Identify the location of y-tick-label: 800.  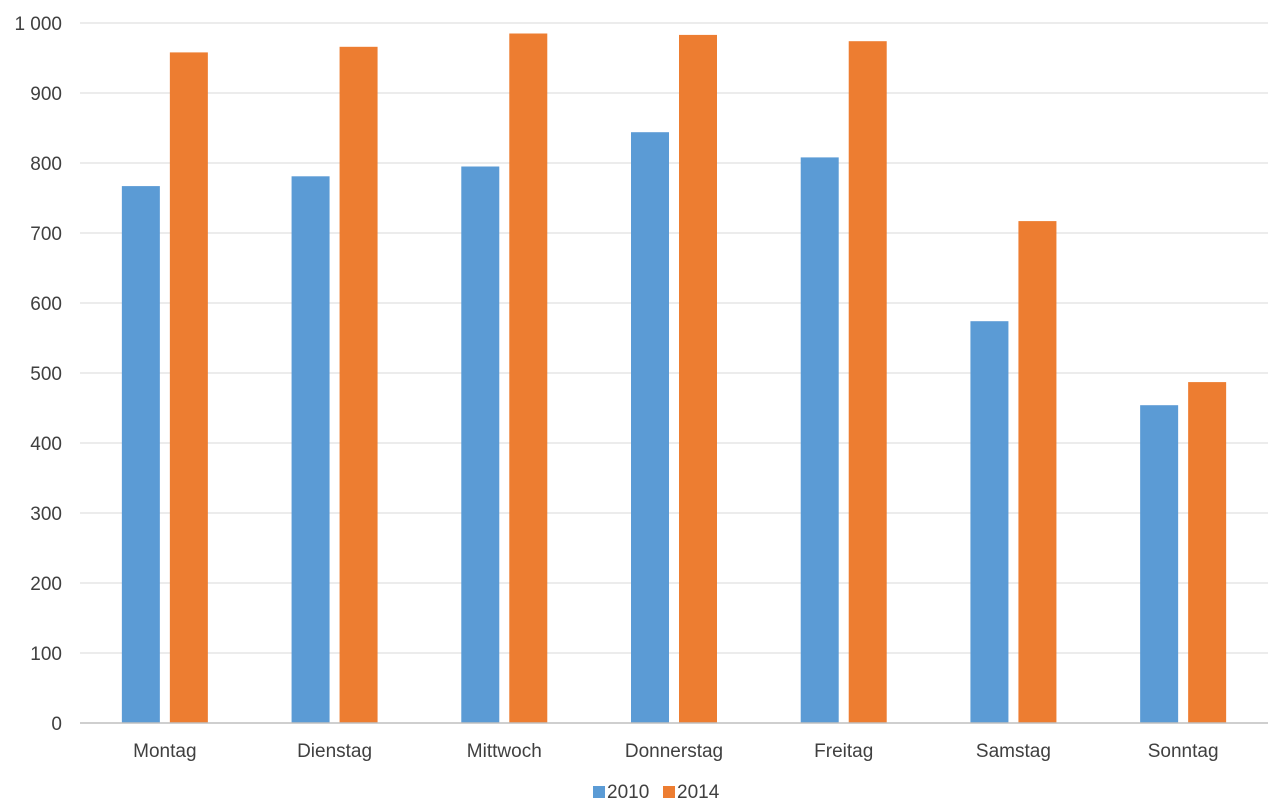
(46, 164).